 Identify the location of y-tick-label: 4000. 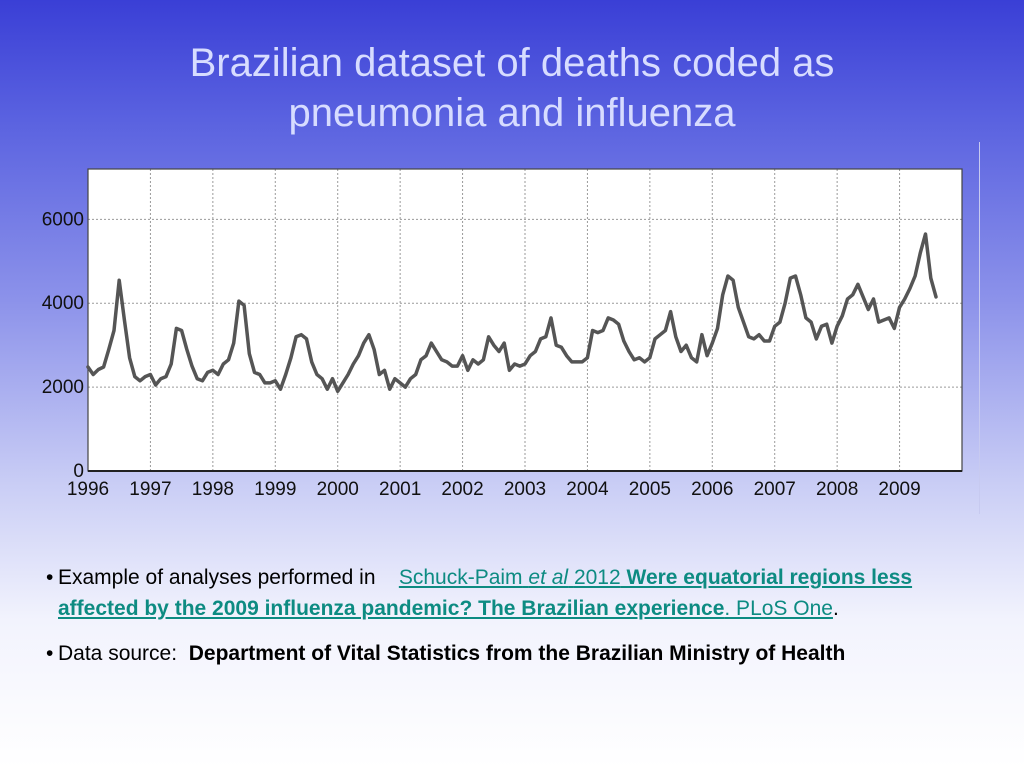
(63, 303).